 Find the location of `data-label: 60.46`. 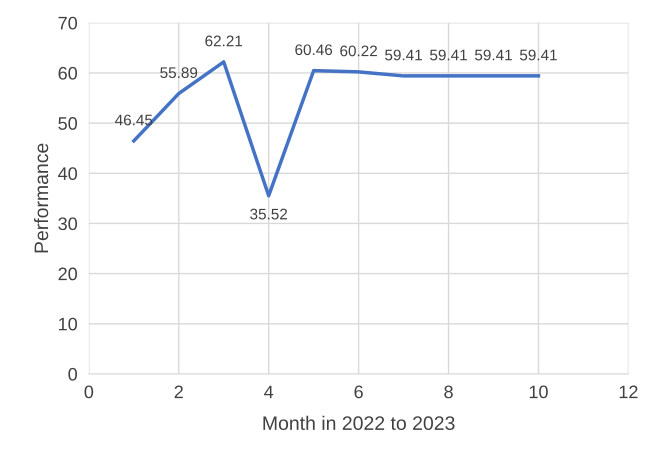

data-label: 60.46 is located at coordinates (313, 50).